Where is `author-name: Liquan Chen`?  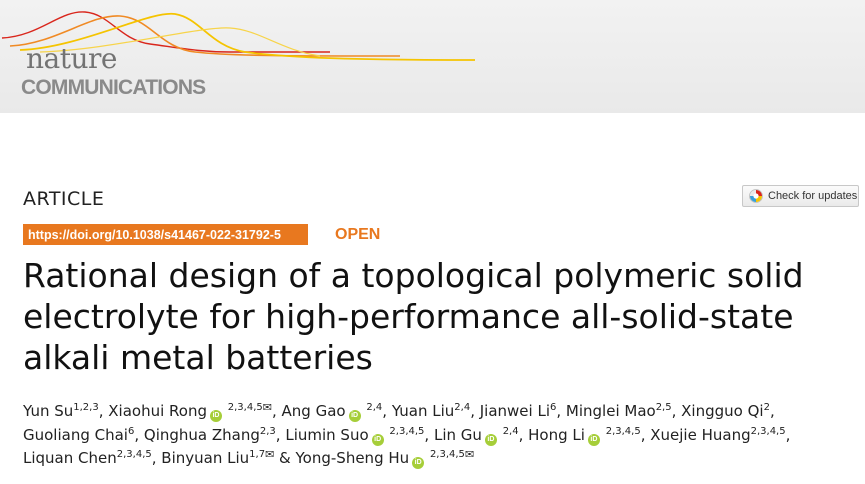
author-name: Liquan Chen is located at coordinates (70, 458).